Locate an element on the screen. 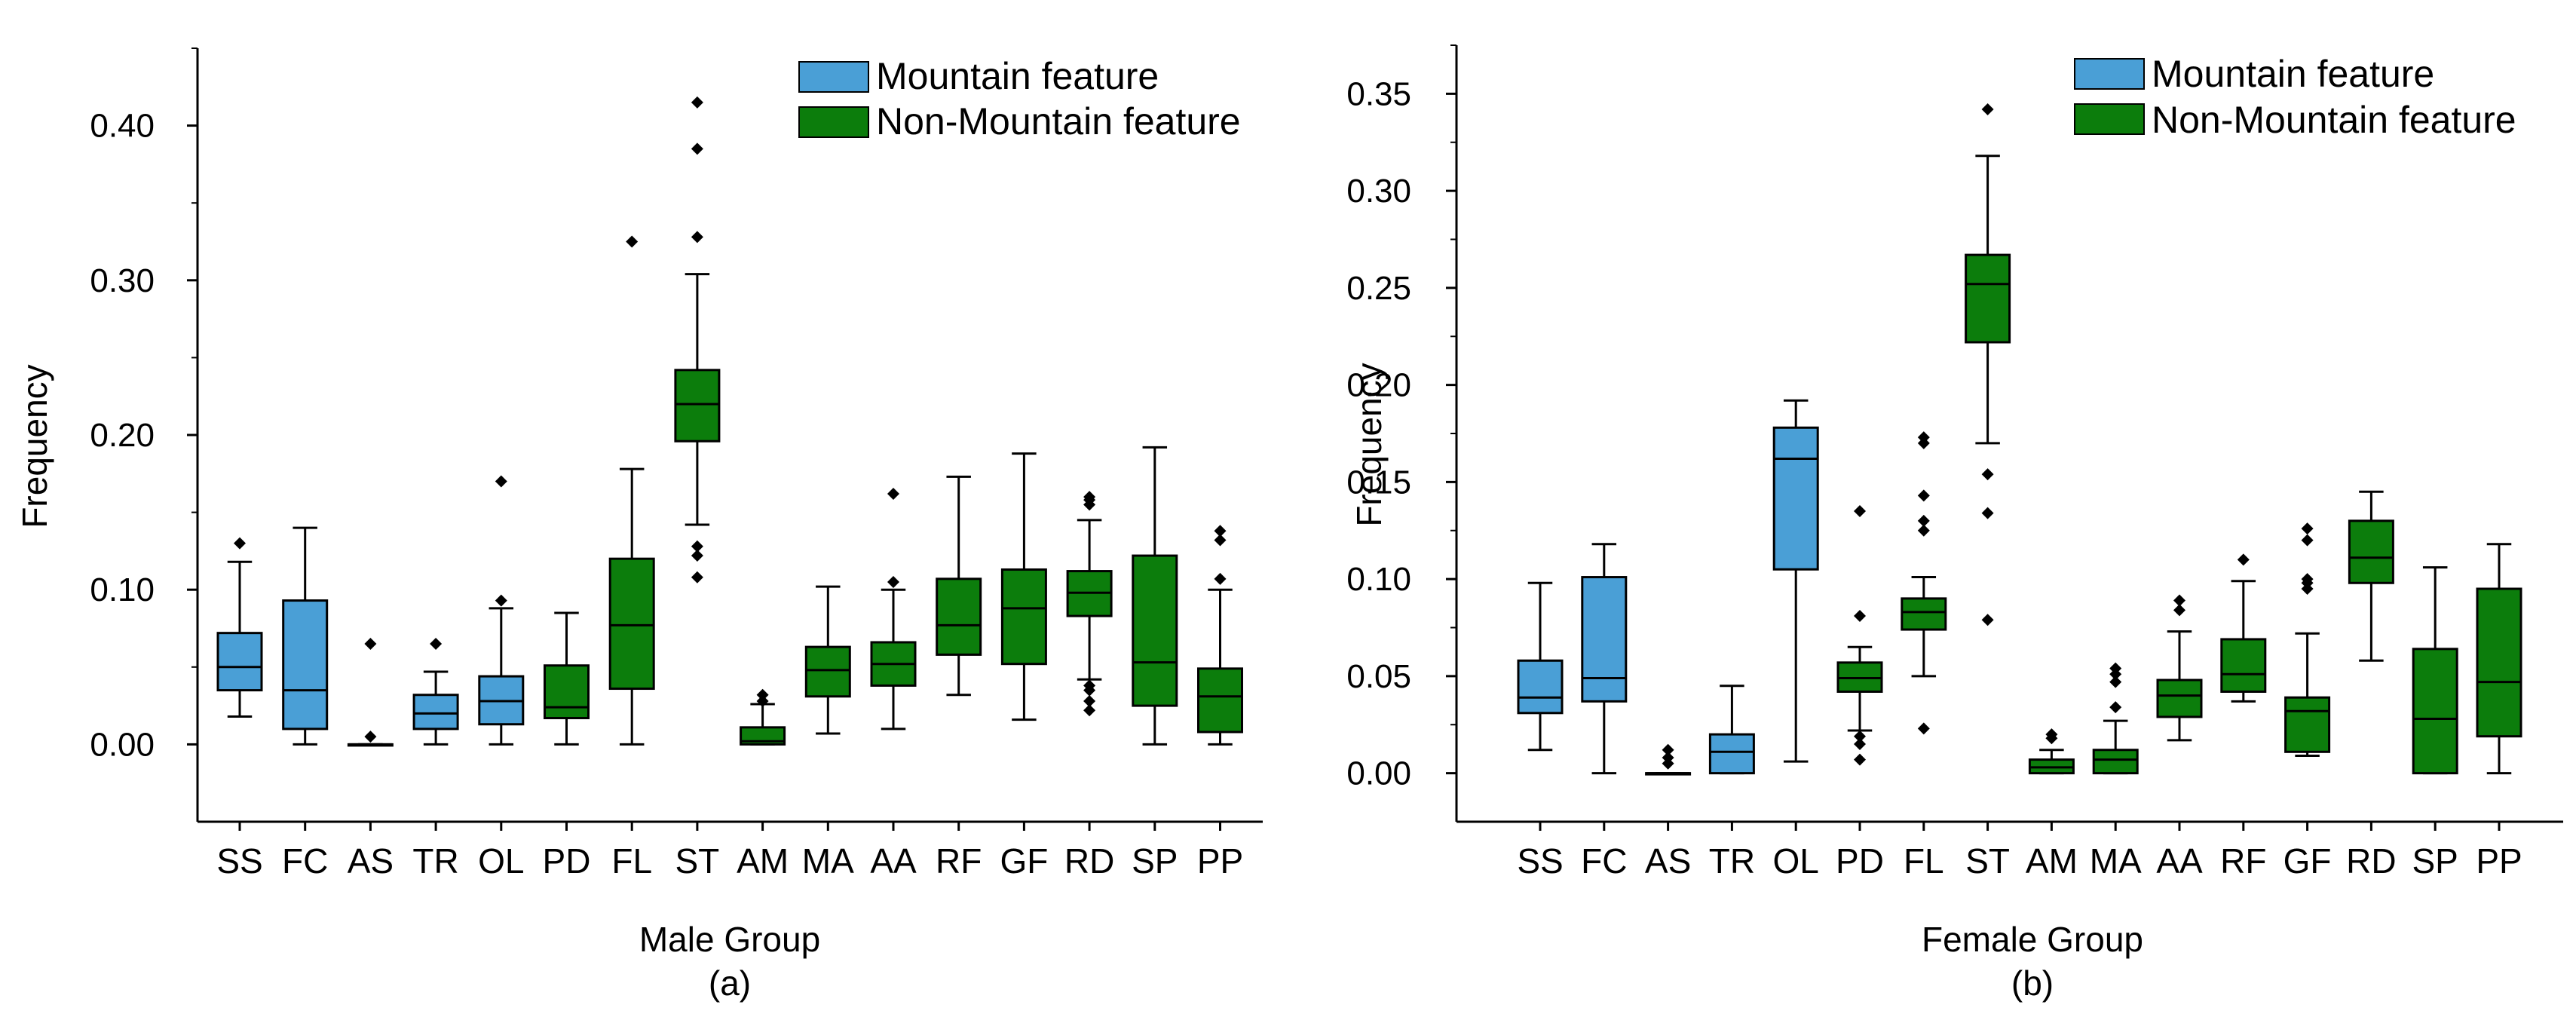  box-fc: FC is located at coordinates (1604, 712).